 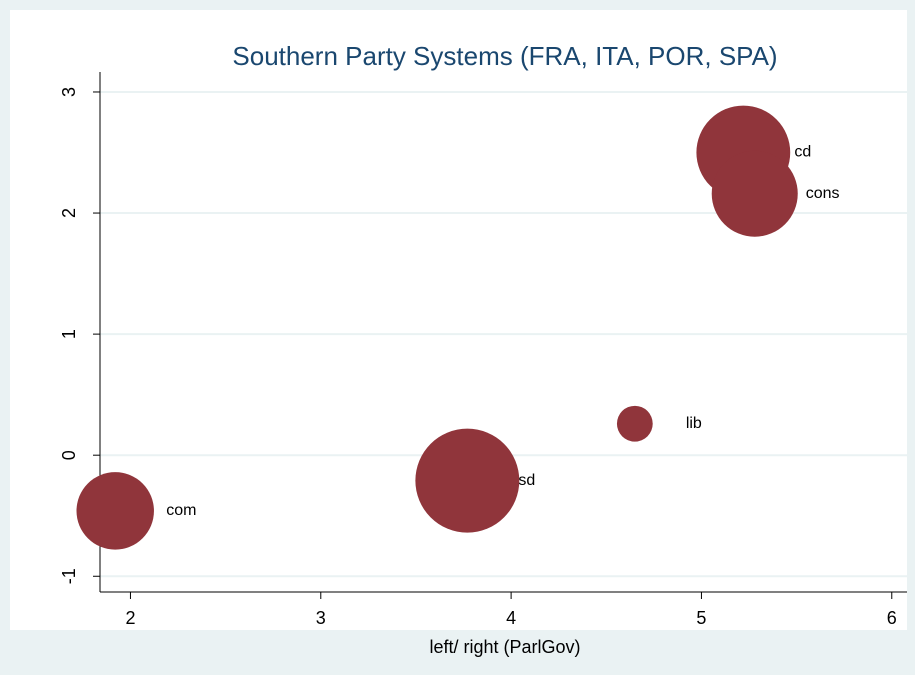 What do you see at coordinates (69, 334) in the screenshot?
I see `y-tick-label: 1` at bounding box center [69, 334].